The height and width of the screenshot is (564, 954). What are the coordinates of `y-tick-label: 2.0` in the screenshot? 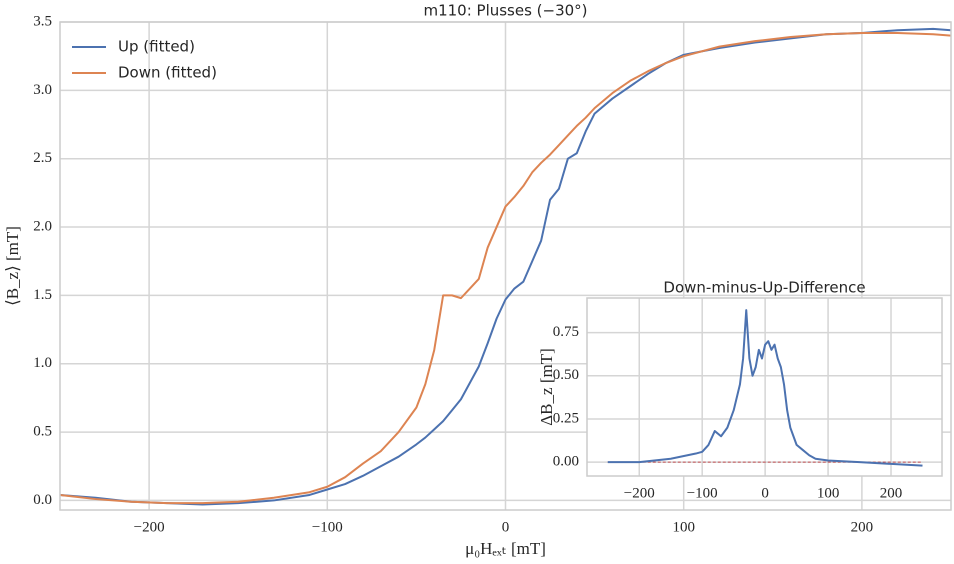 It's located at (42, 226).